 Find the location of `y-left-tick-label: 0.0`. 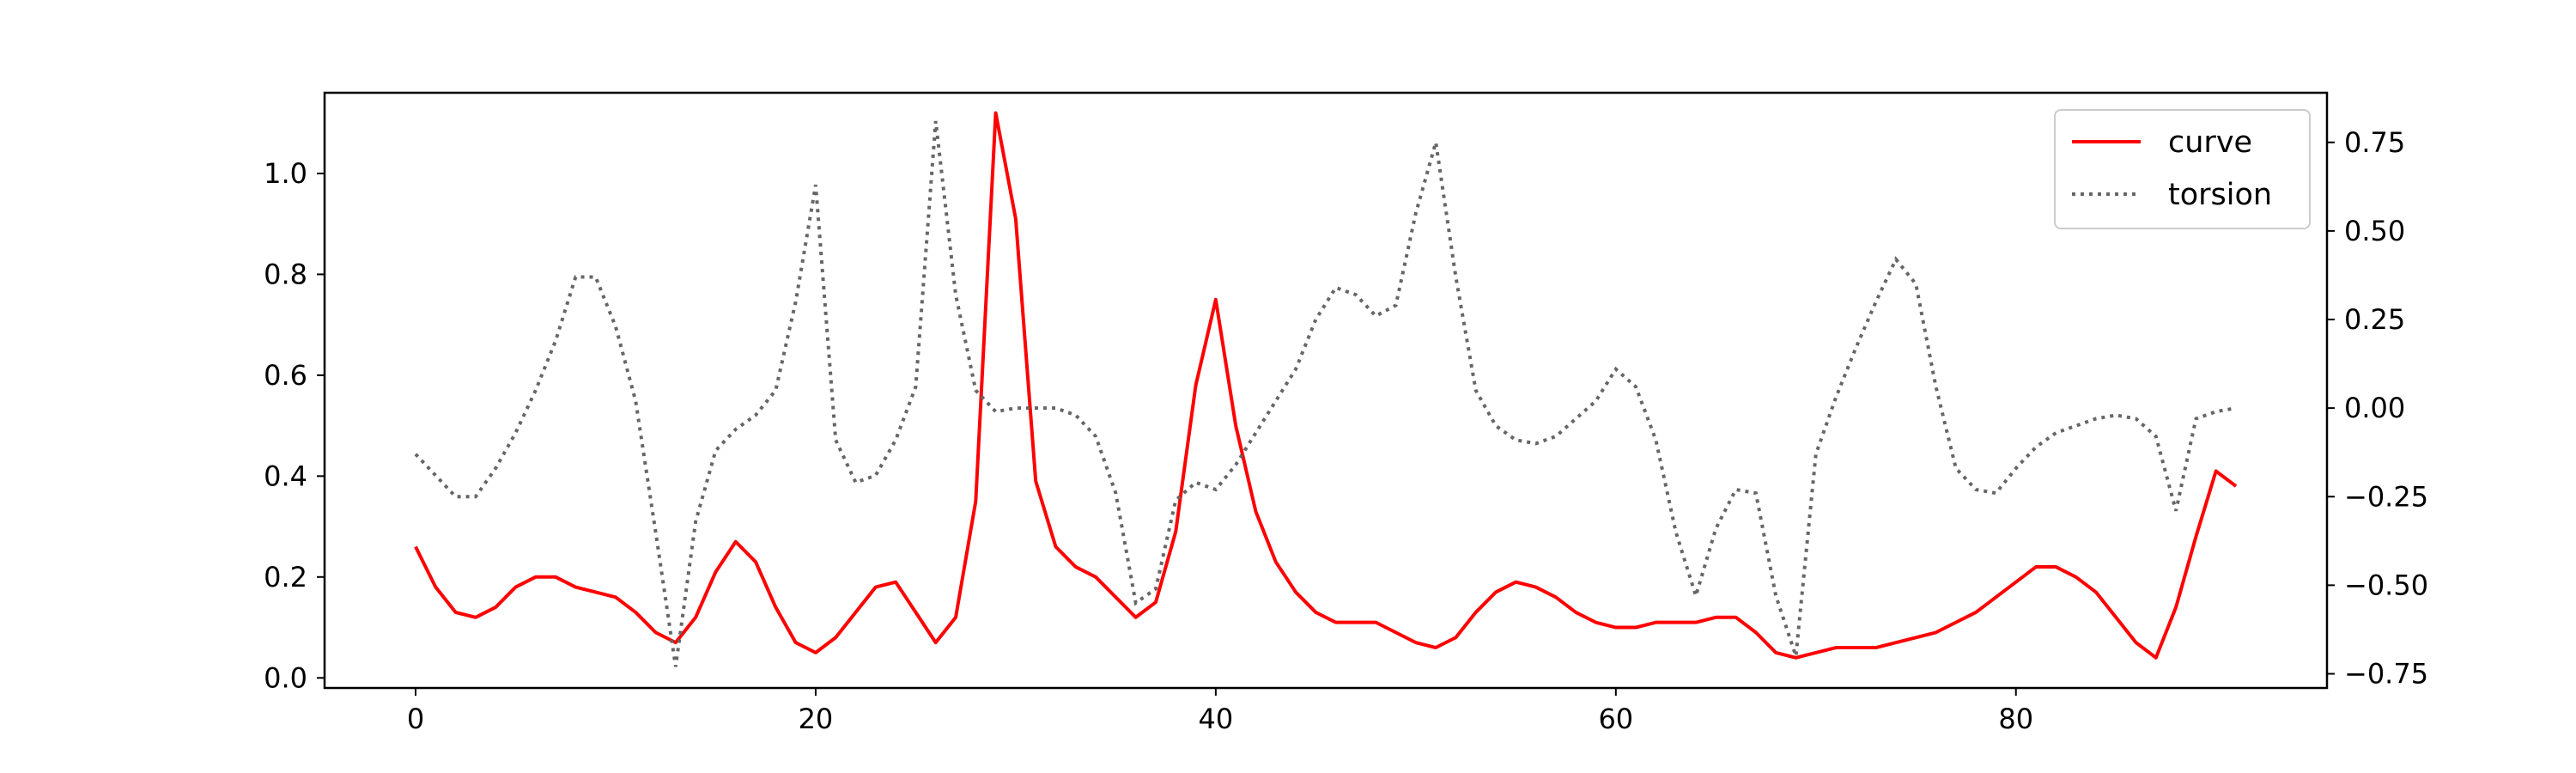

y-left-tick-label: 0.0 is located at coordinates (285, 677).